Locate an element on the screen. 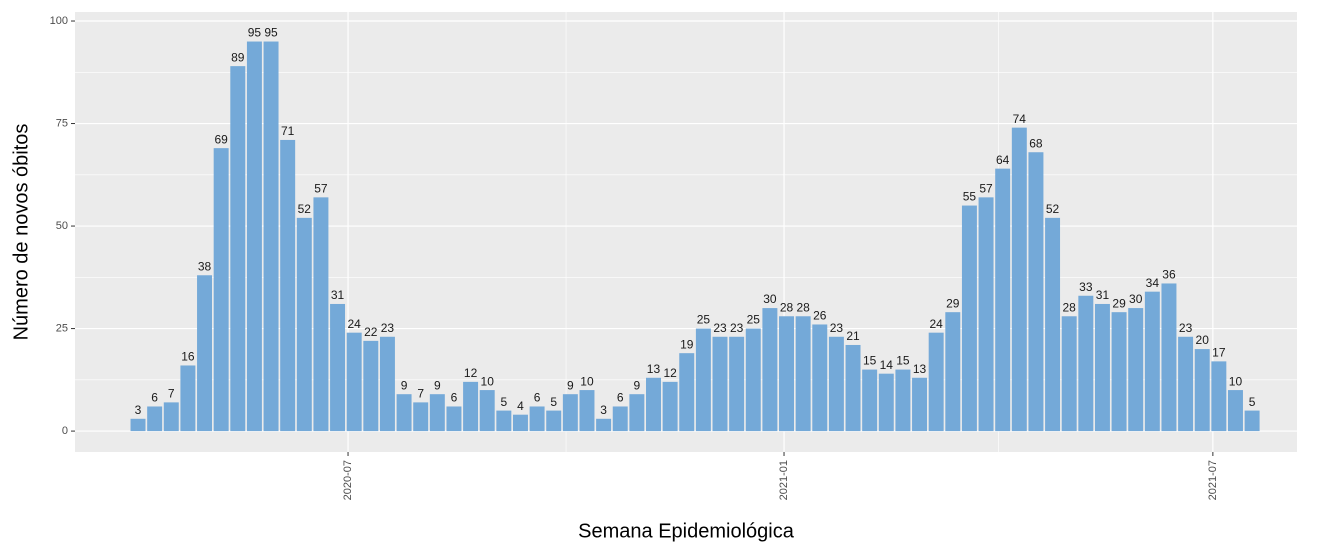 The image size is (1317, 550). value-label: 64 is located at coordinates (1003, 160).